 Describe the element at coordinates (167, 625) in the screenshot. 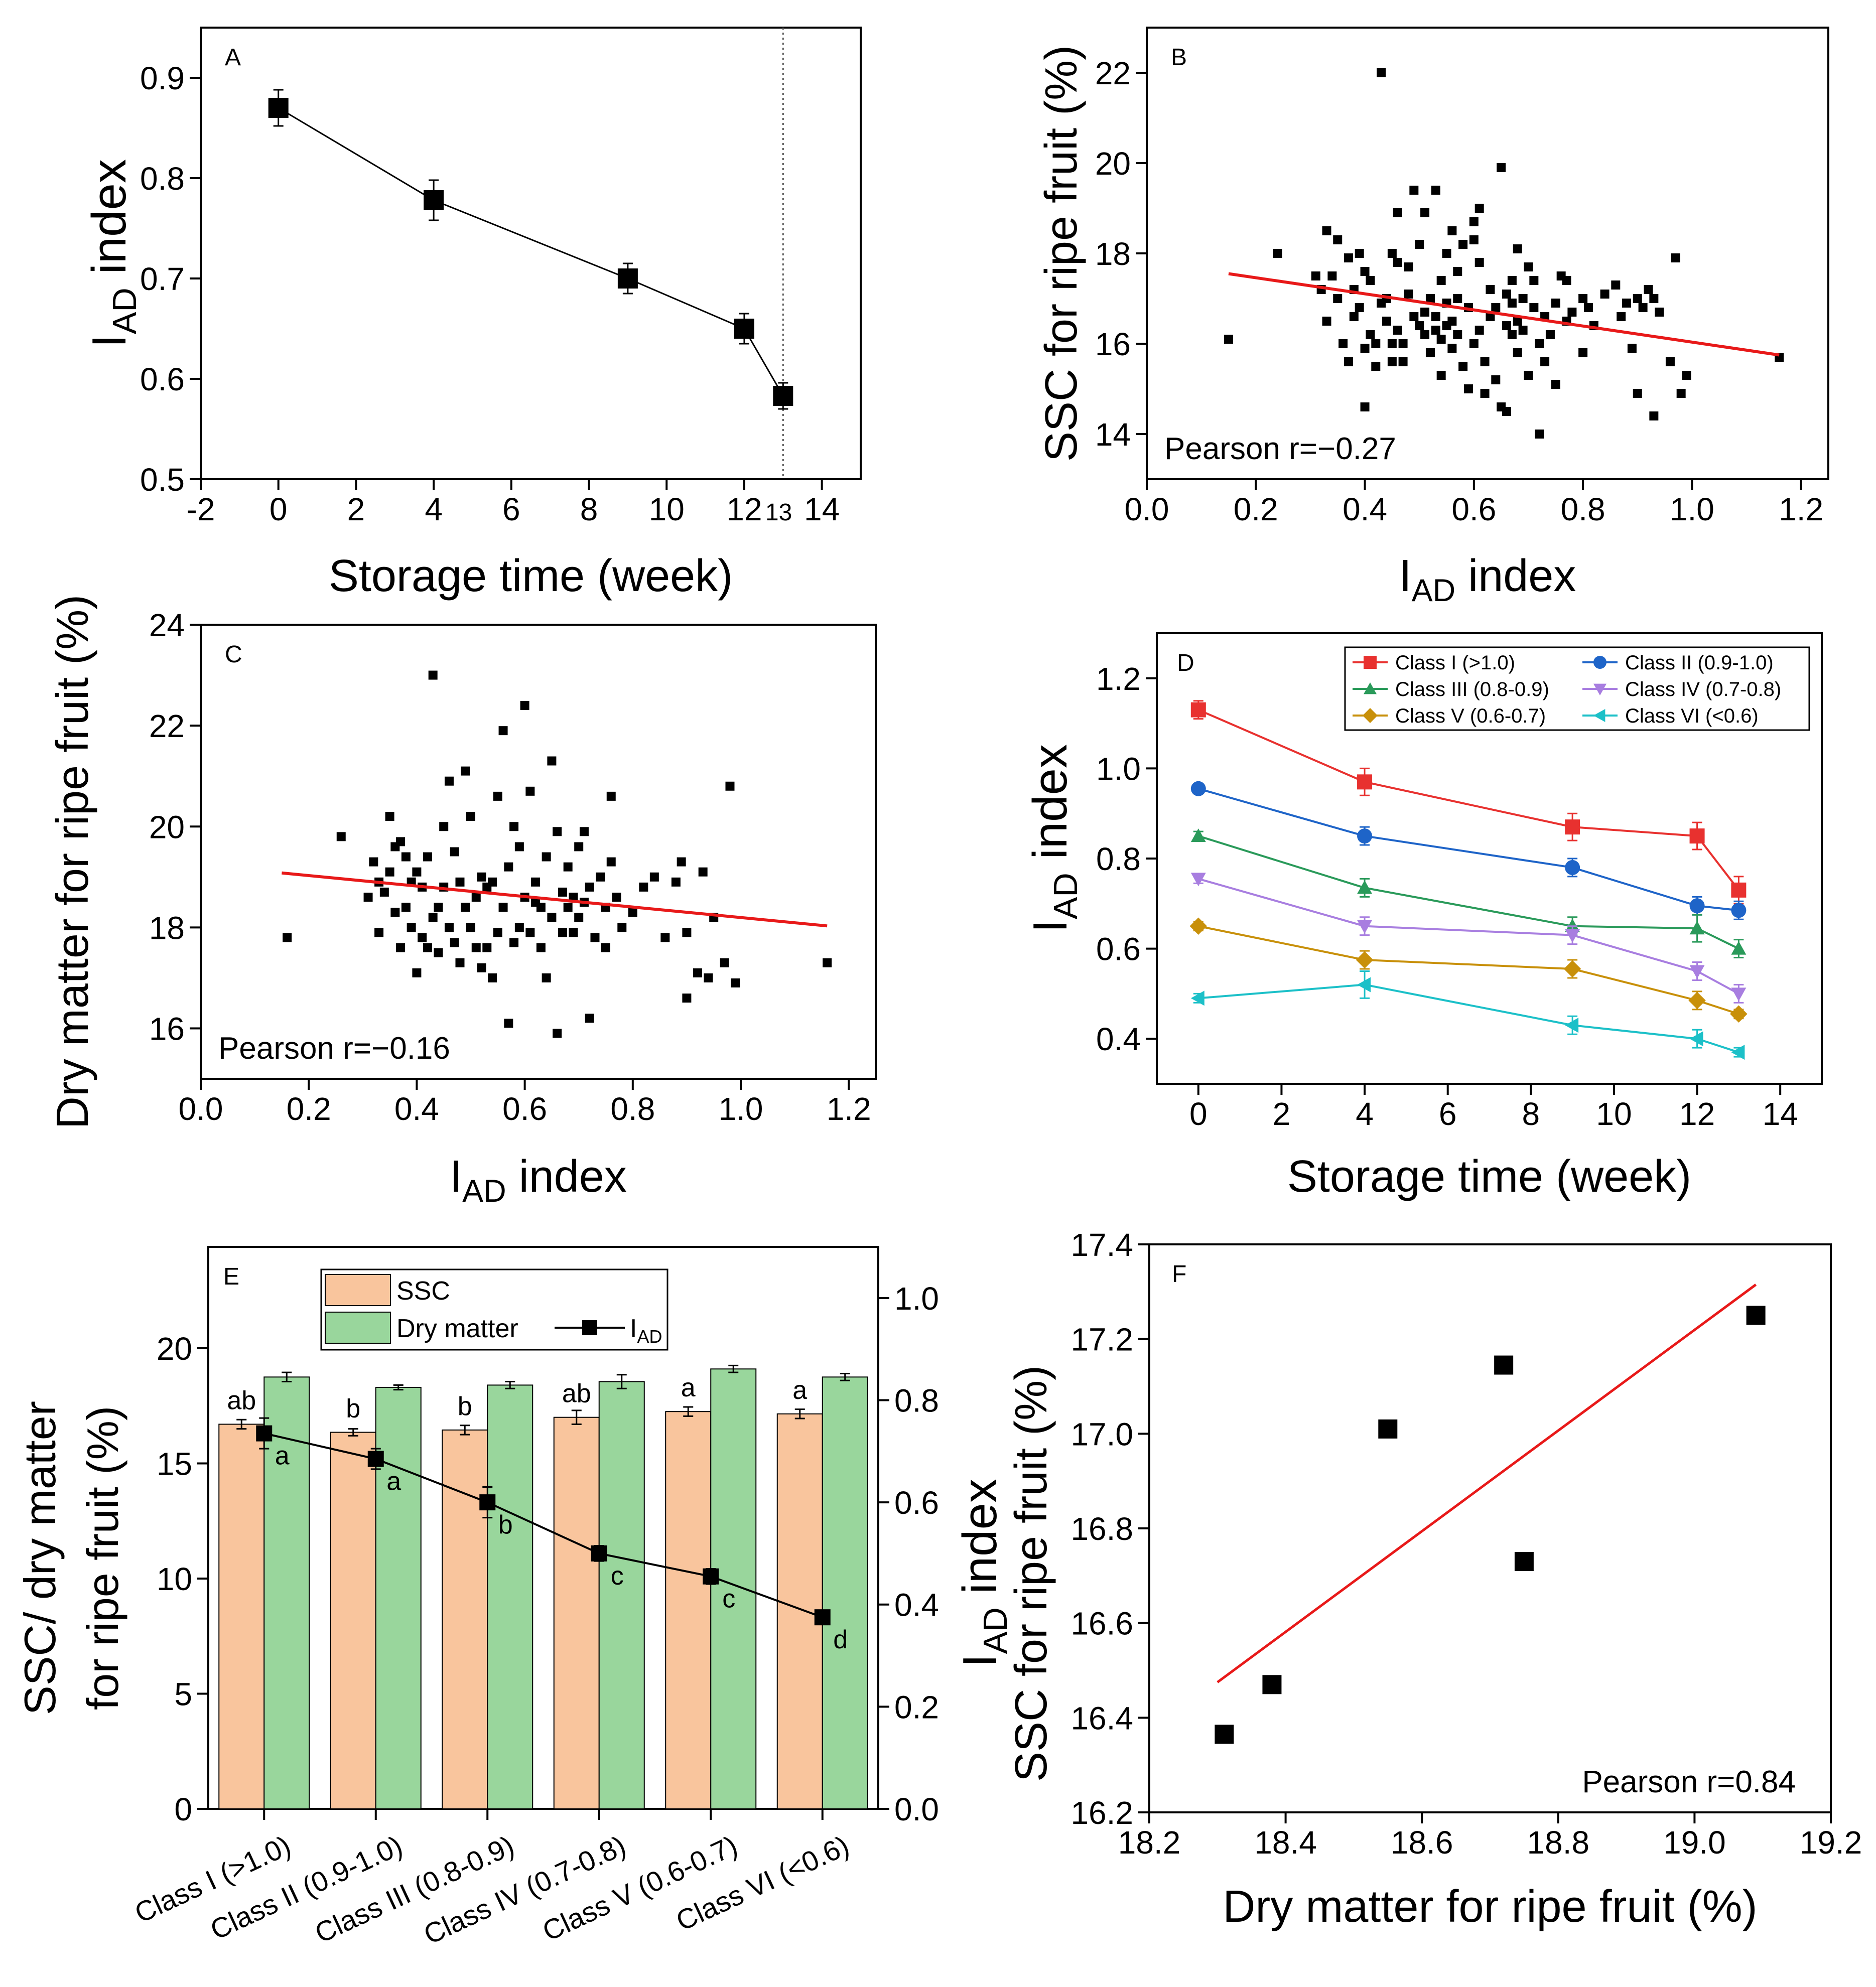

I see `y-tick-label: 24` at that location.